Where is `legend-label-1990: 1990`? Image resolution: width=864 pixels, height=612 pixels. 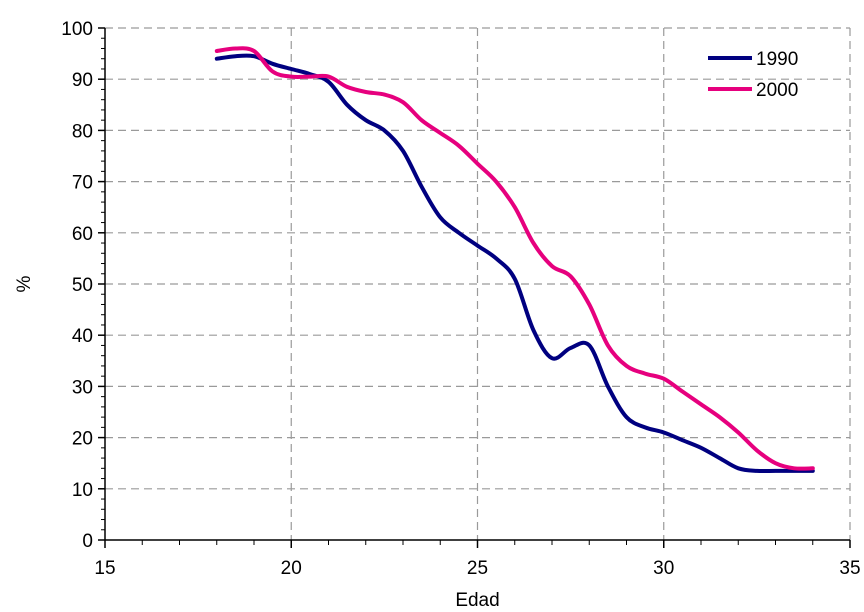 legend-label-1990: 1990 is located at coordinates (777, 59).